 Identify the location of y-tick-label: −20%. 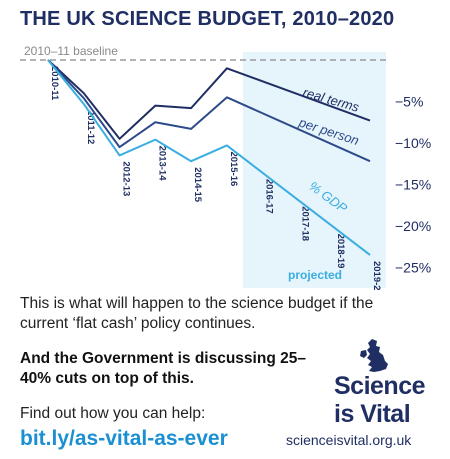
(413, 226).